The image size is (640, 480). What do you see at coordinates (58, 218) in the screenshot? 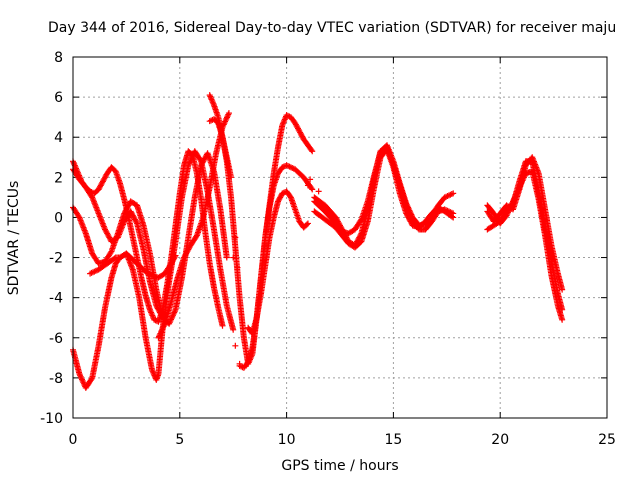
I see `y-tick-label: 0` at bounding box center [58, 218].